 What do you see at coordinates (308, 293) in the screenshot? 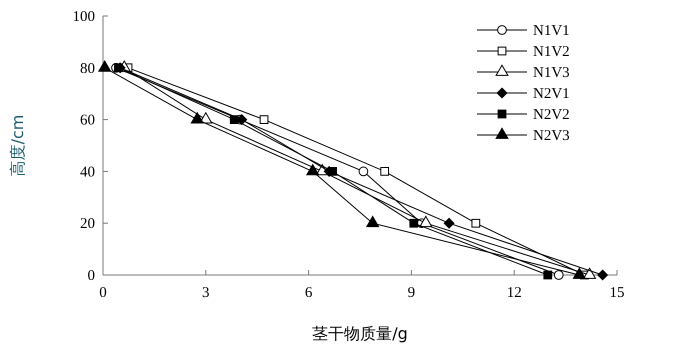
I see `x-tick-label: 6` at bounding box center [308, 293].